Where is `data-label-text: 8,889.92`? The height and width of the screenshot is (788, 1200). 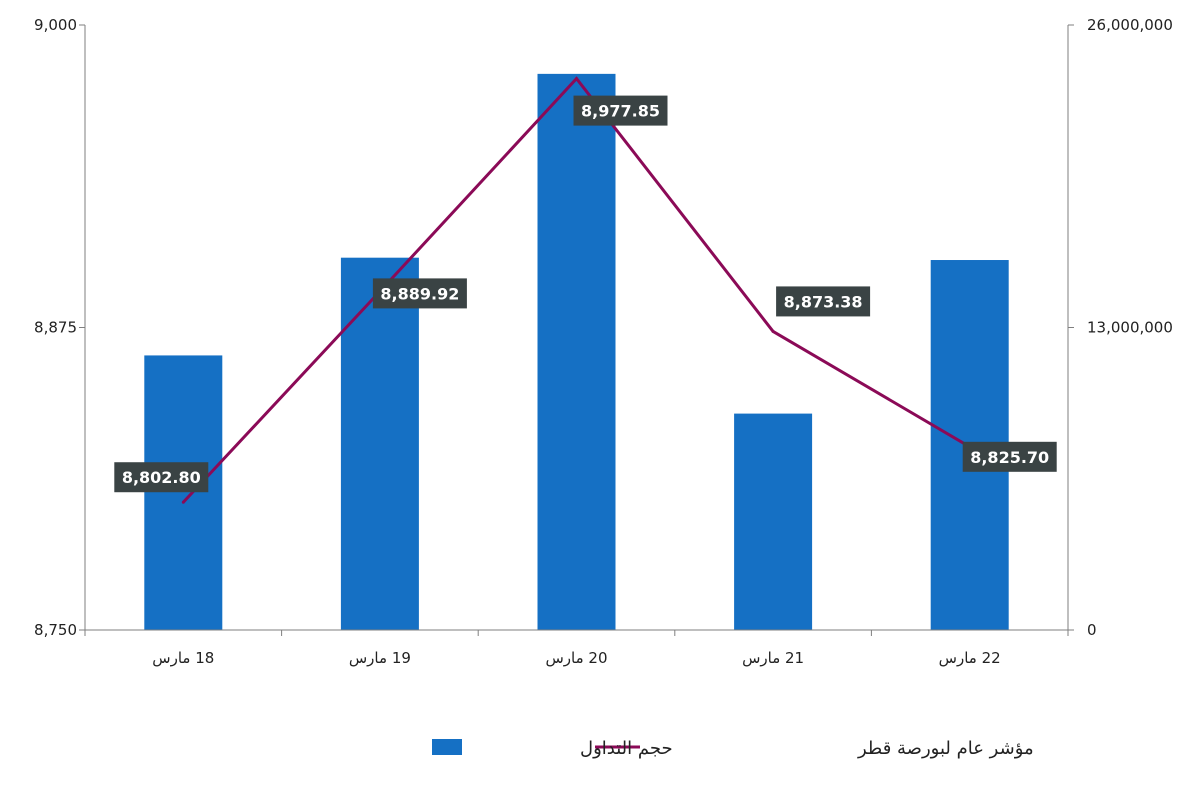 data-label-text: 8,889.92 is located at coordinates (419, 293).